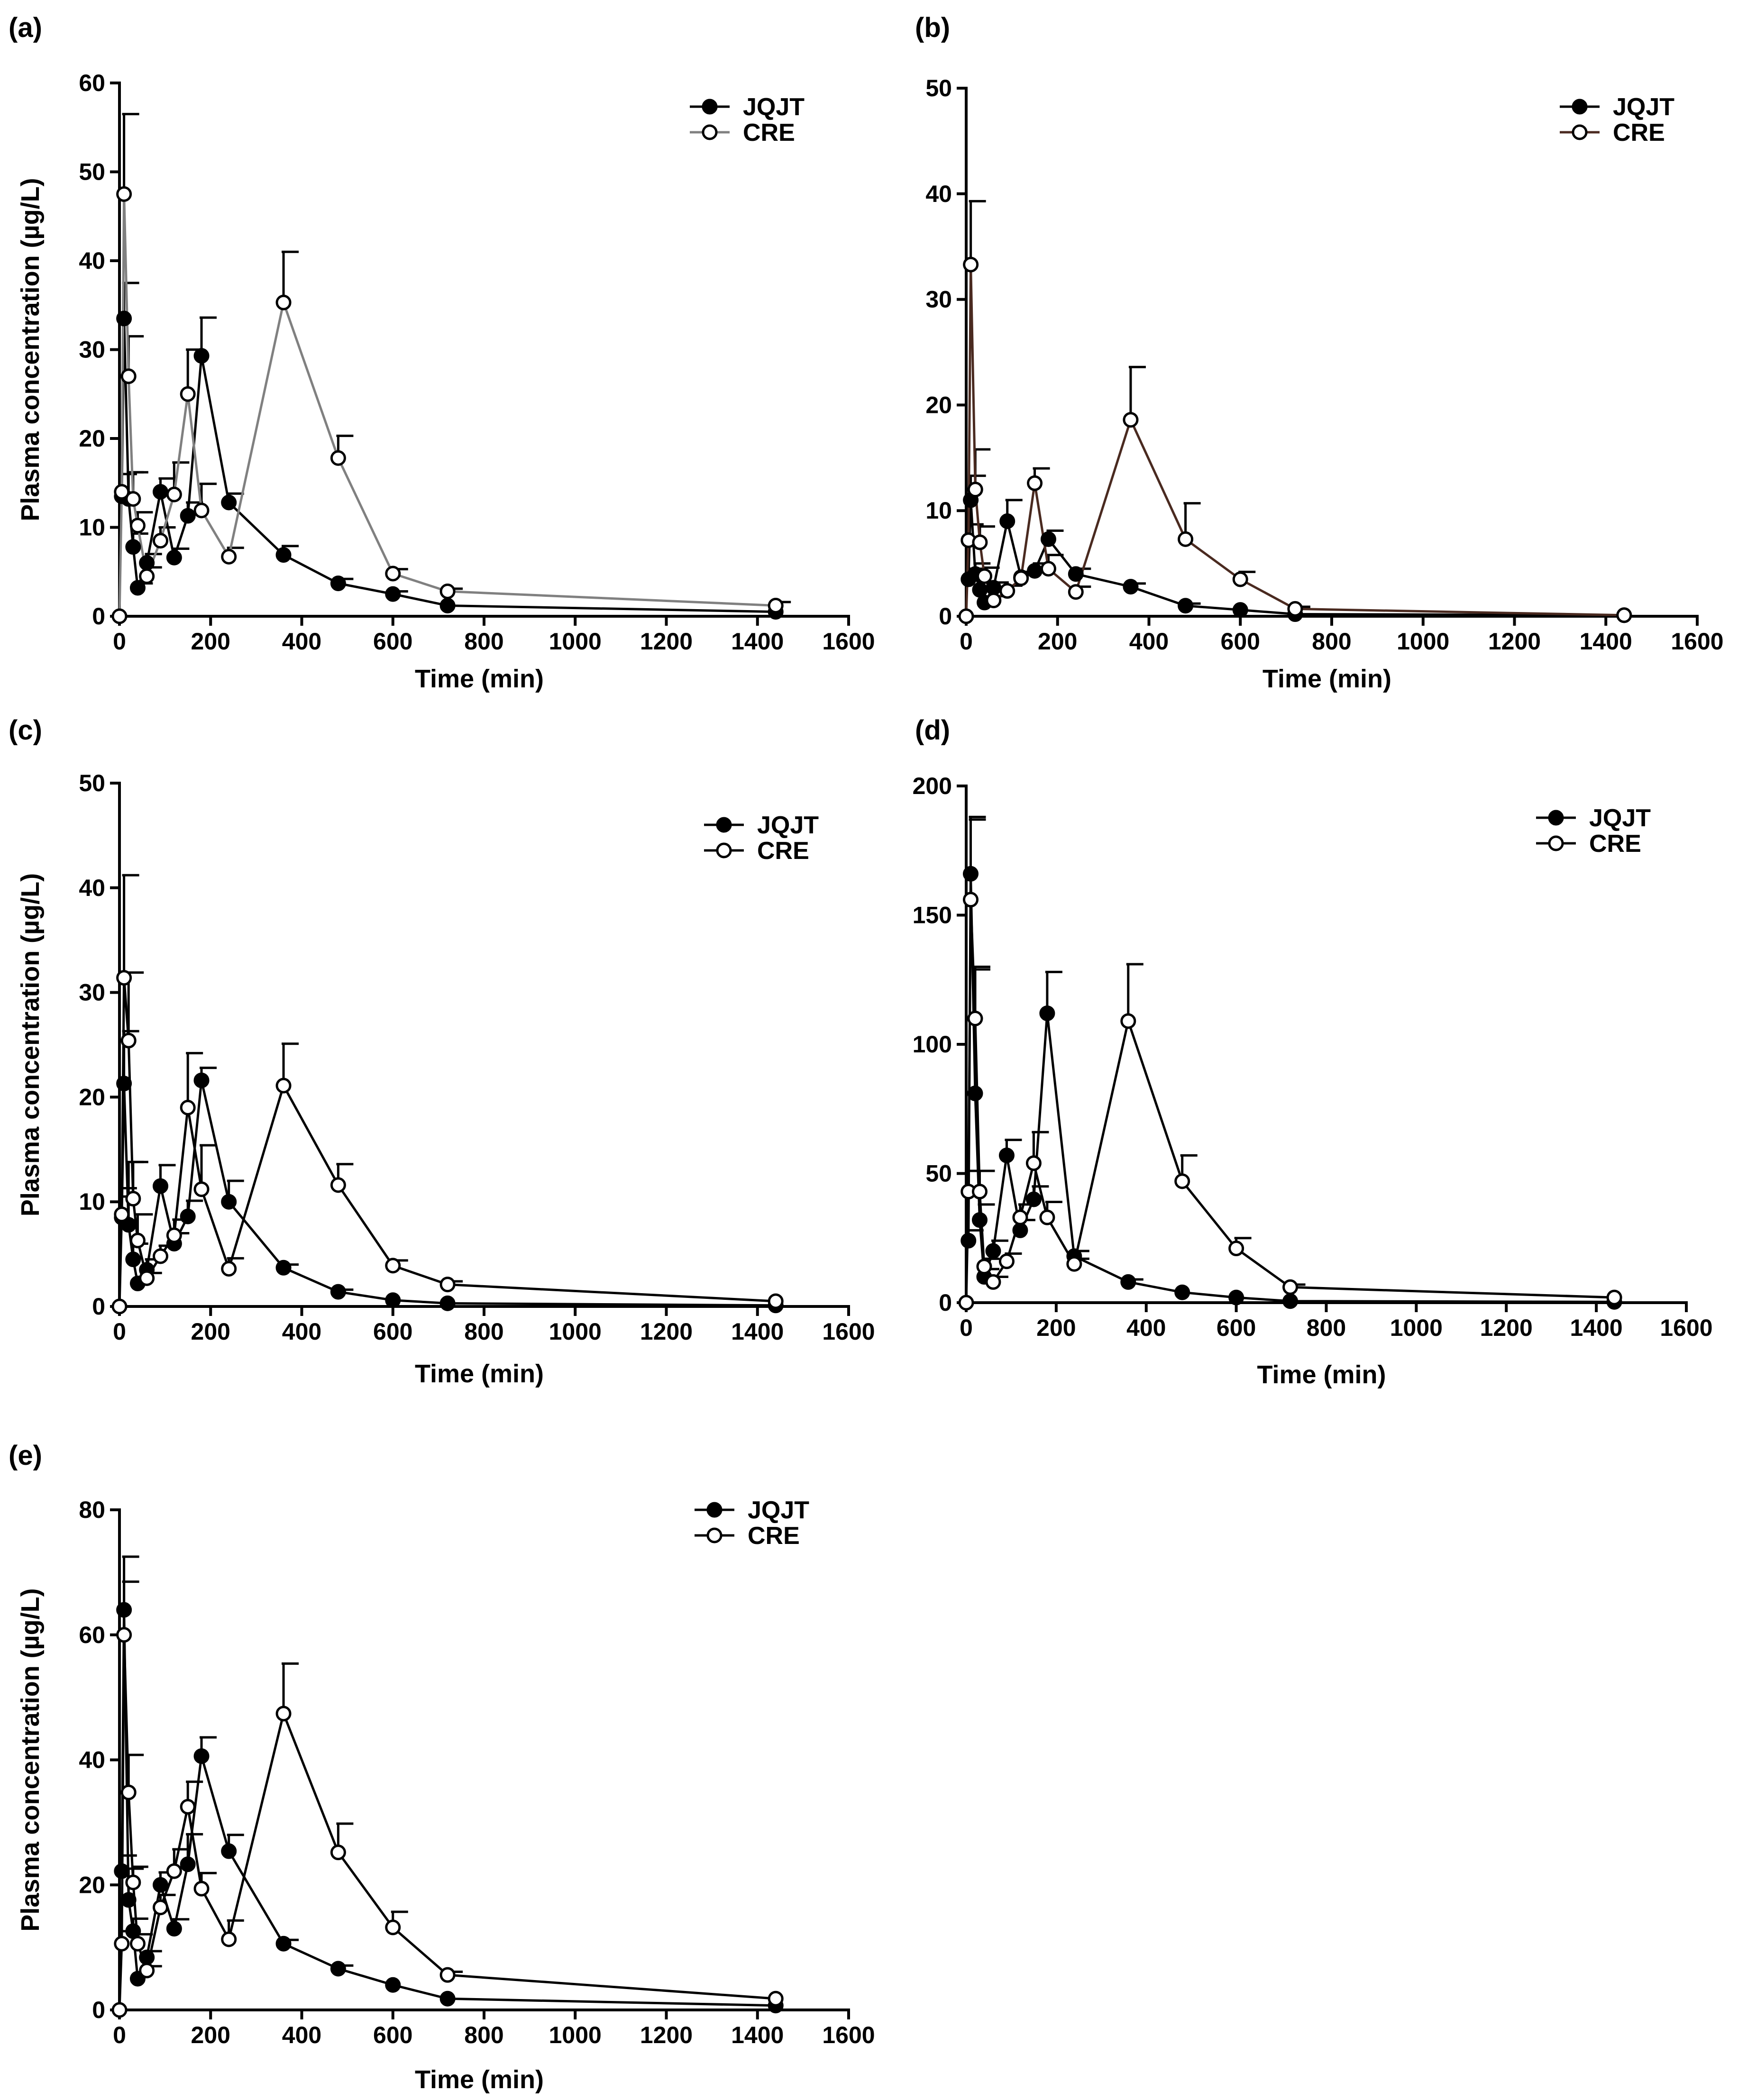 This screenshot has height=2100, width=1738. I want to click on y-tick-label: 200, so click(932, 786).